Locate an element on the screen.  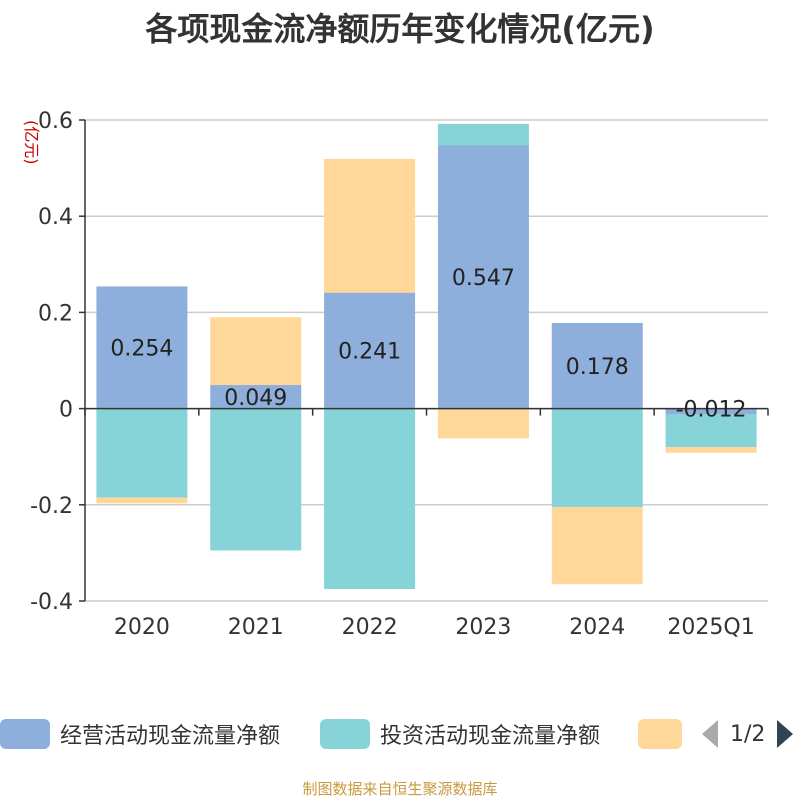
bar-operating-2024 is located at coordinates (597, 365).